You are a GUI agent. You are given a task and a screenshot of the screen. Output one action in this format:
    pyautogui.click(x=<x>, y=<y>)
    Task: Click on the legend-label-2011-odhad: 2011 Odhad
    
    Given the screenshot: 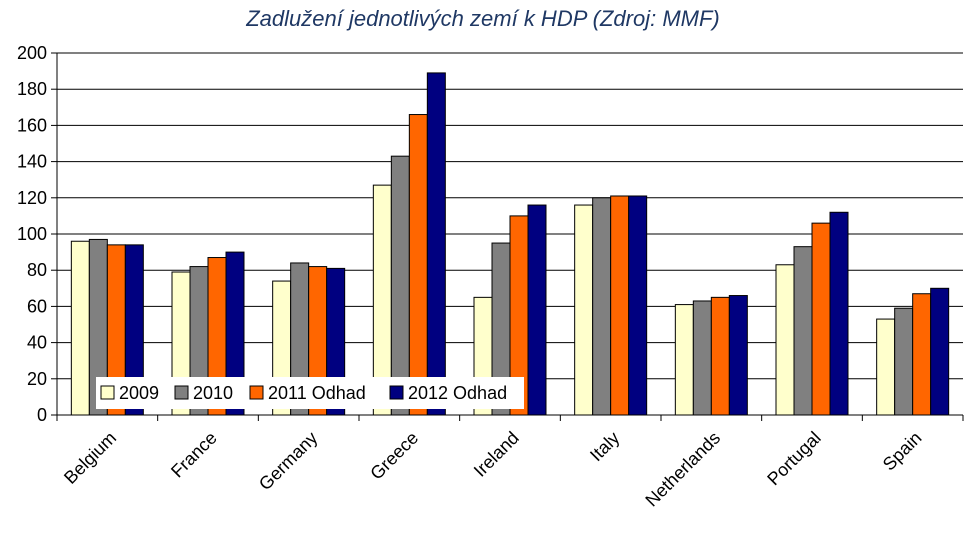 What is the action you would take?
    pyautogui.click(x=317, y=393)
    